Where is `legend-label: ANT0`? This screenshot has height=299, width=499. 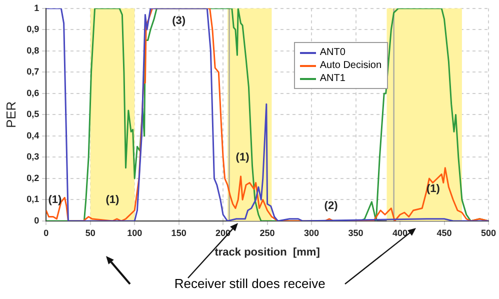
legend-label: ANT0 is located at coordinates (333, 53).